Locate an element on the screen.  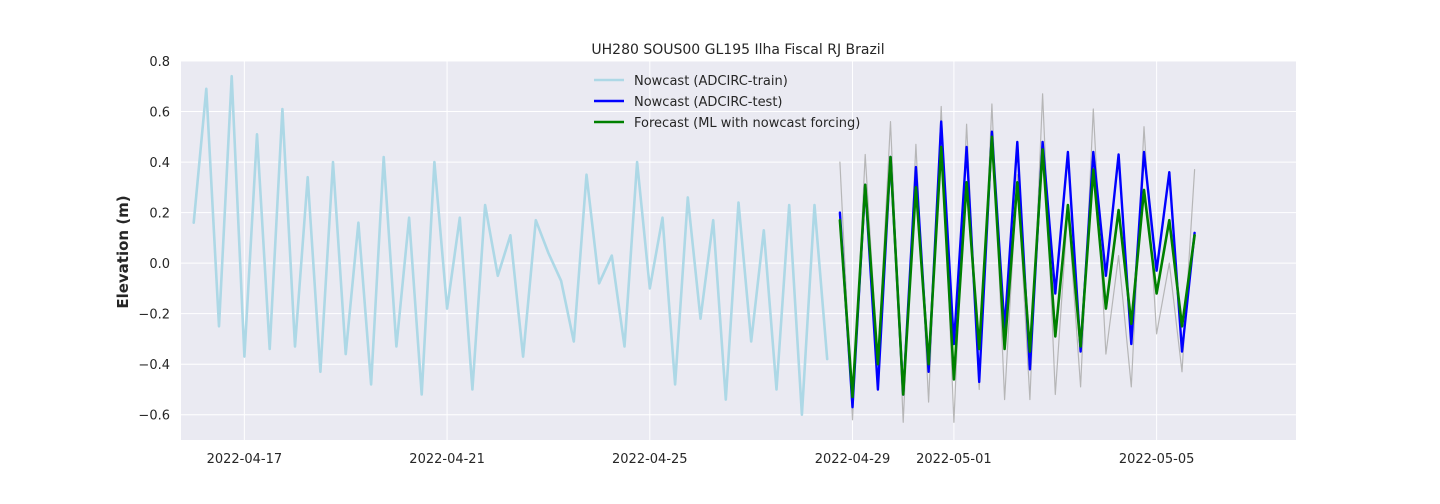
x-tick-label: 2022-05-01 is located at coordinates (954, 459).